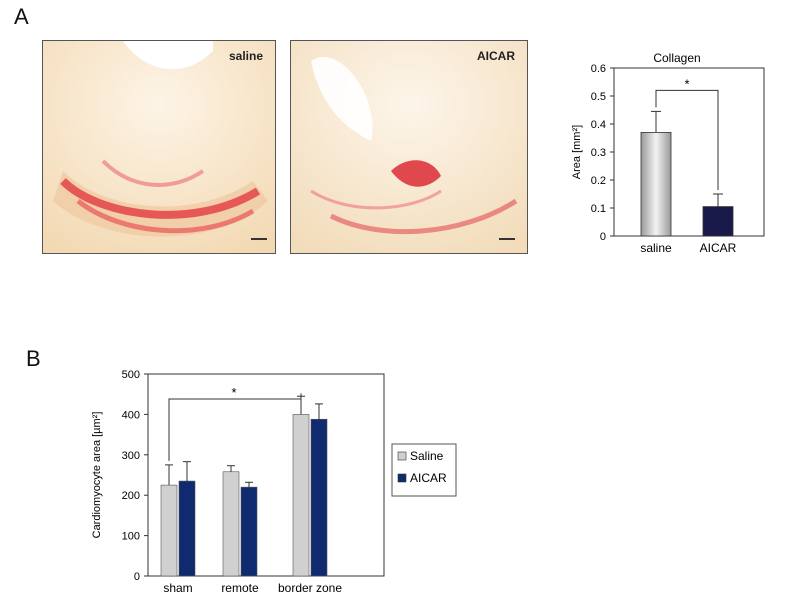 Image resolution: width=800 pixels, height=600 pixels. I want to click on x-tick-label: AICAR, so click(718, 248).